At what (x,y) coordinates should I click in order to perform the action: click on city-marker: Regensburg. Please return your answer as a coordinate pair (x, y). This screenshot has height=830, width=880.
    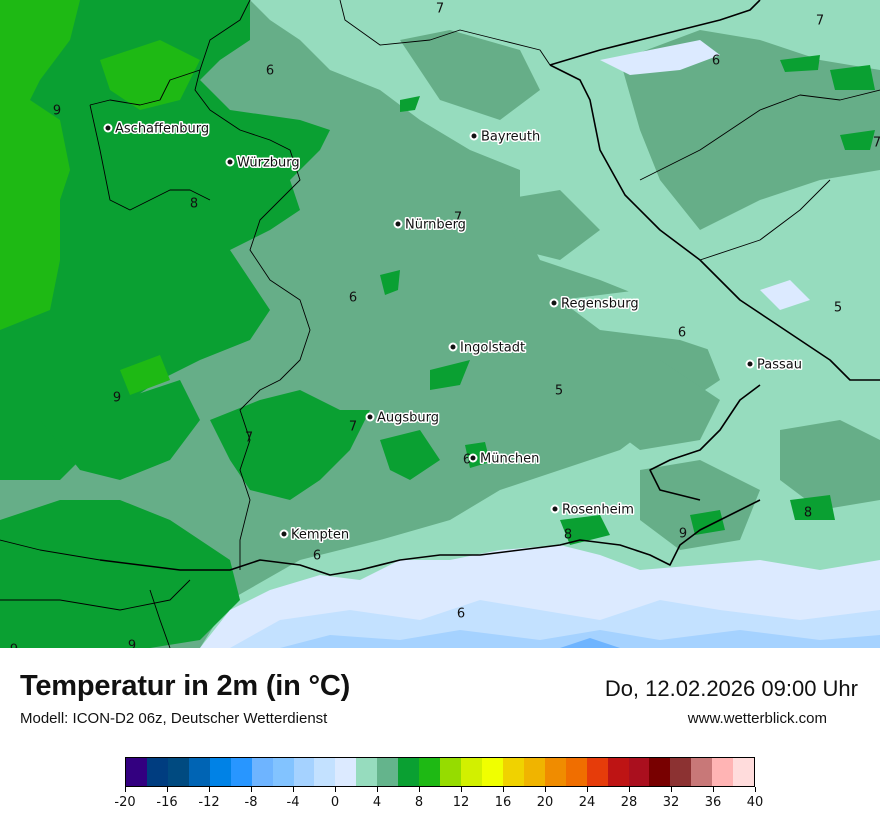
    Looking at the image, I should click on (594, 304).